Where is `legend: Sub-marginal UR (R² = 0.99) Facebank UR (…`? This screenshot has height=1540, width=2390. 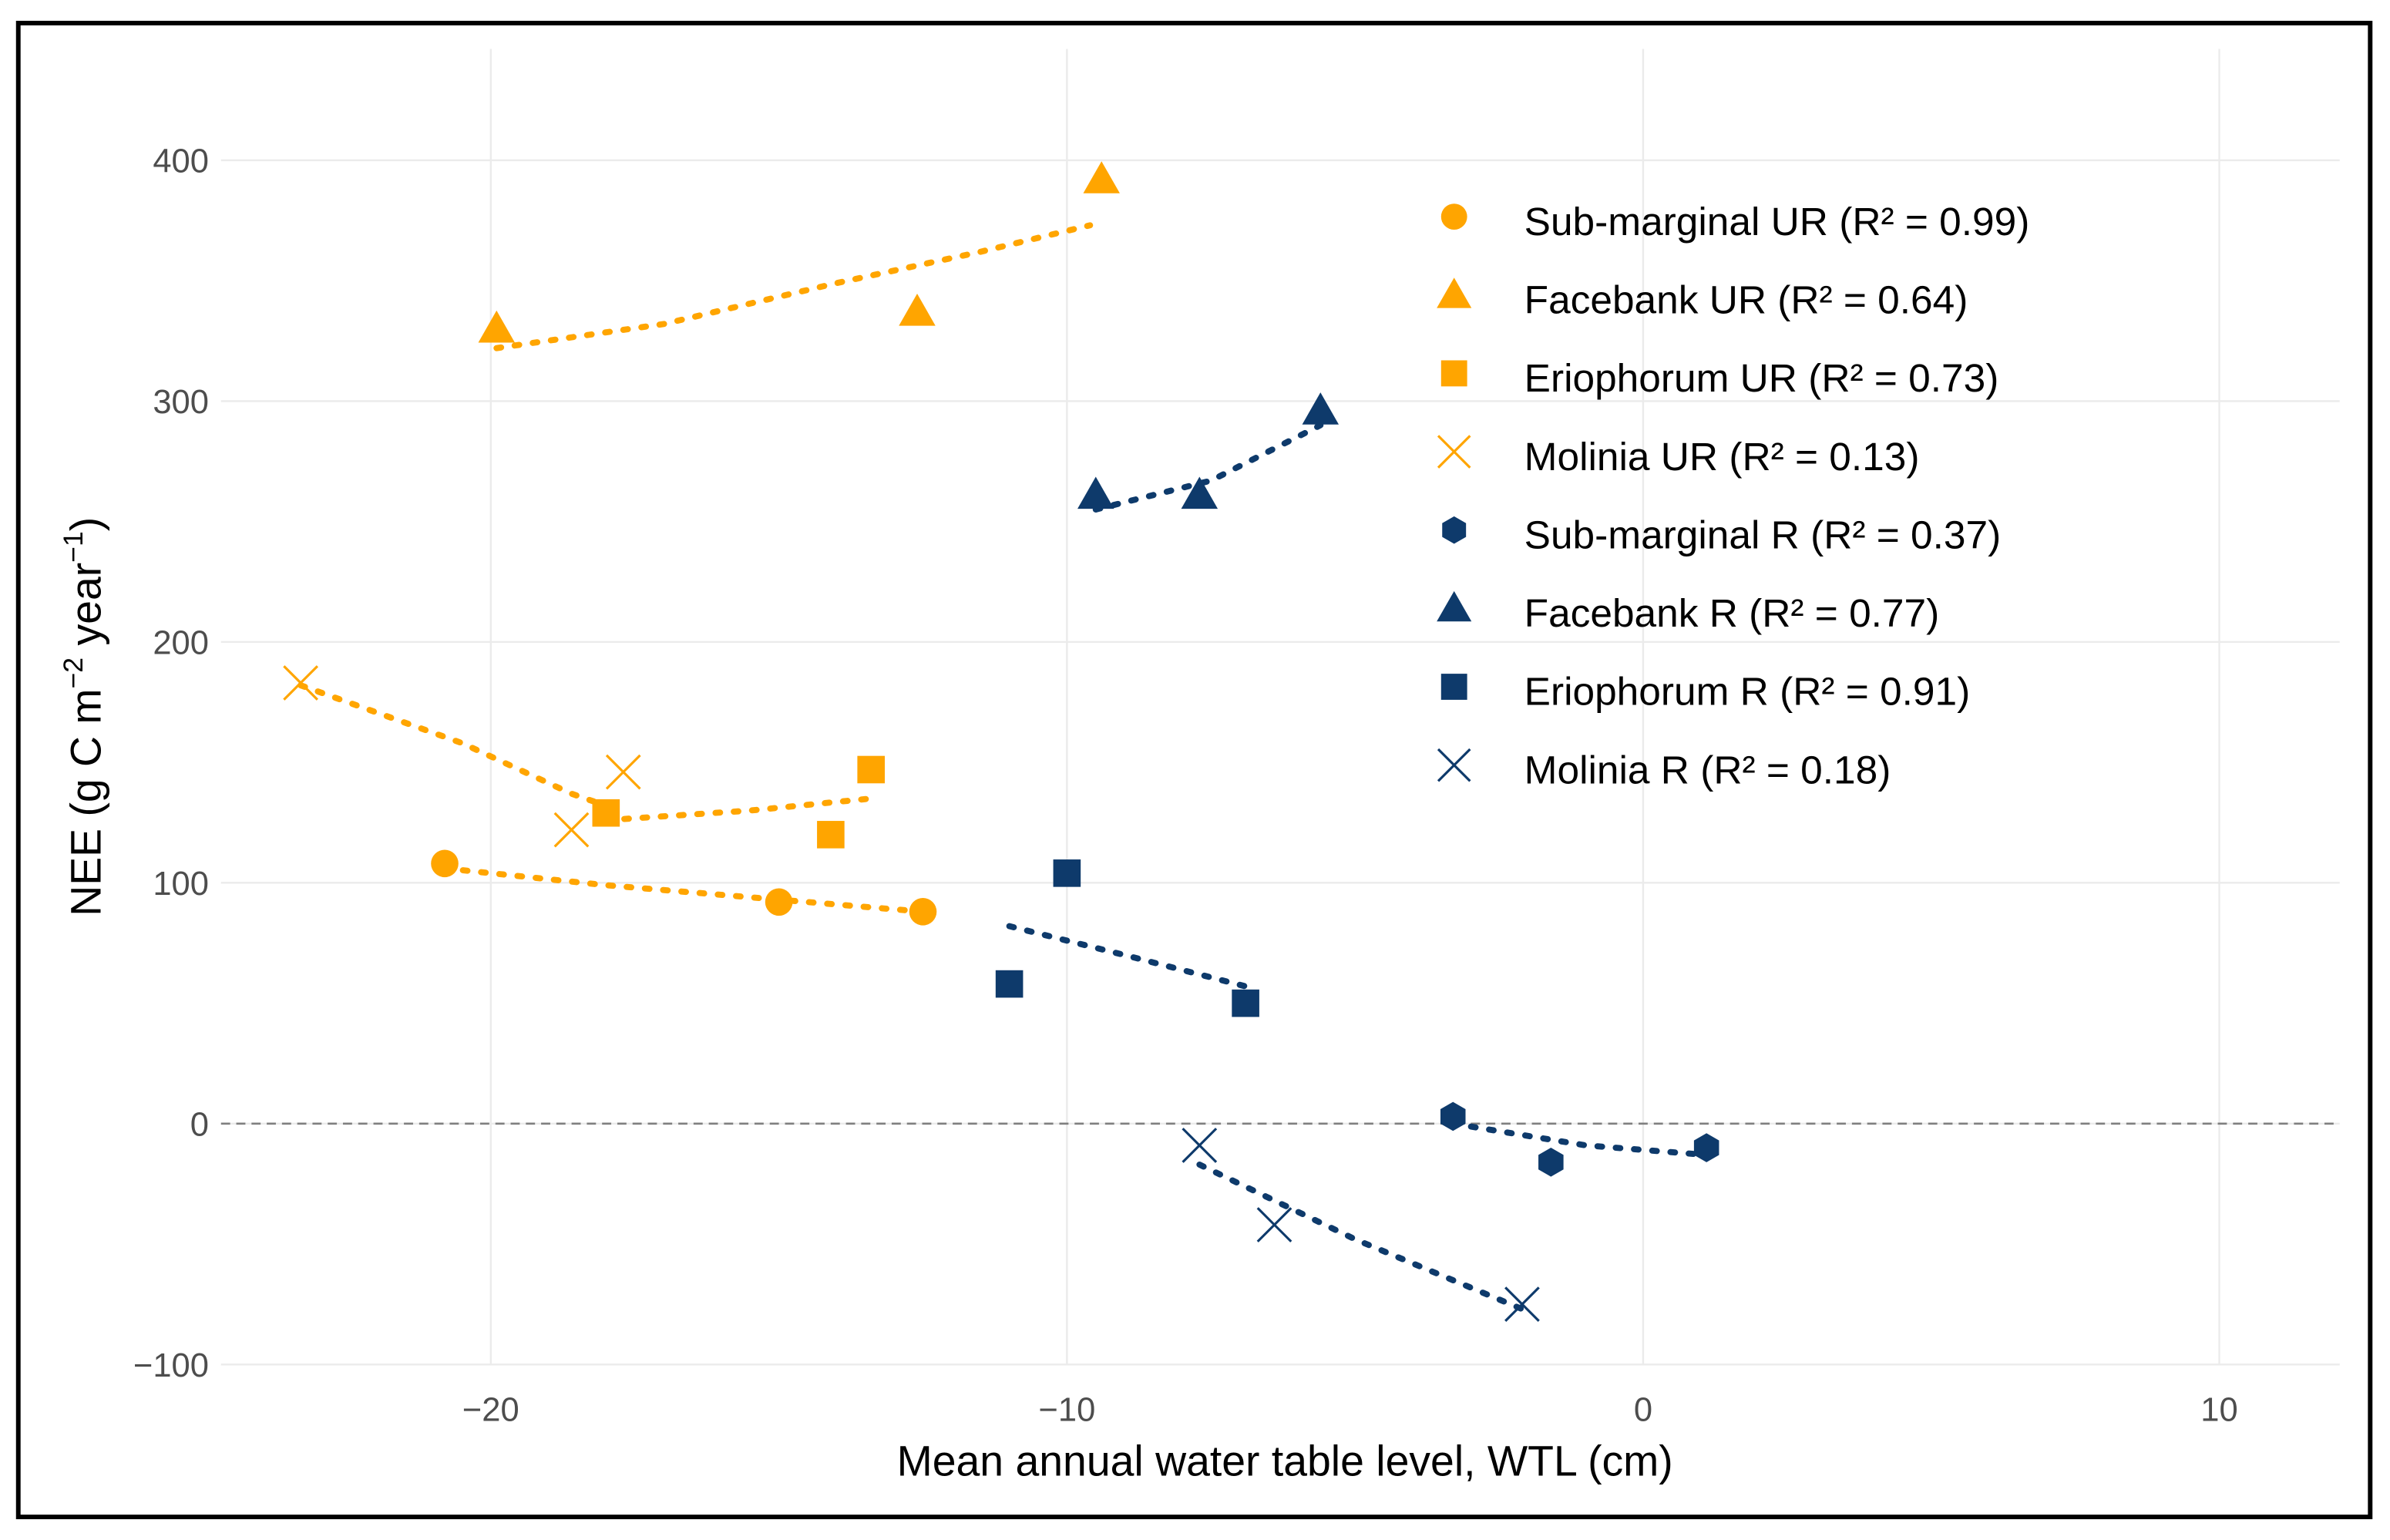
legend: Sub-marginal UR (R² = 0.99) Facebank UR (… is located at coordinates (1733, 495).